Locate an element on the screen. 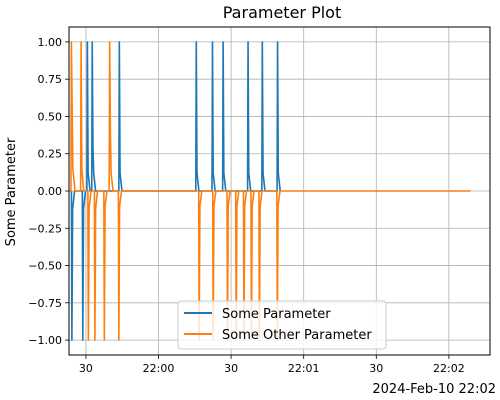  y-axis: −1.00 −0.75 −0.50 −0.25 0.00 0.25 0.50 0.75 1.00 is located at coordinates (48, 191).